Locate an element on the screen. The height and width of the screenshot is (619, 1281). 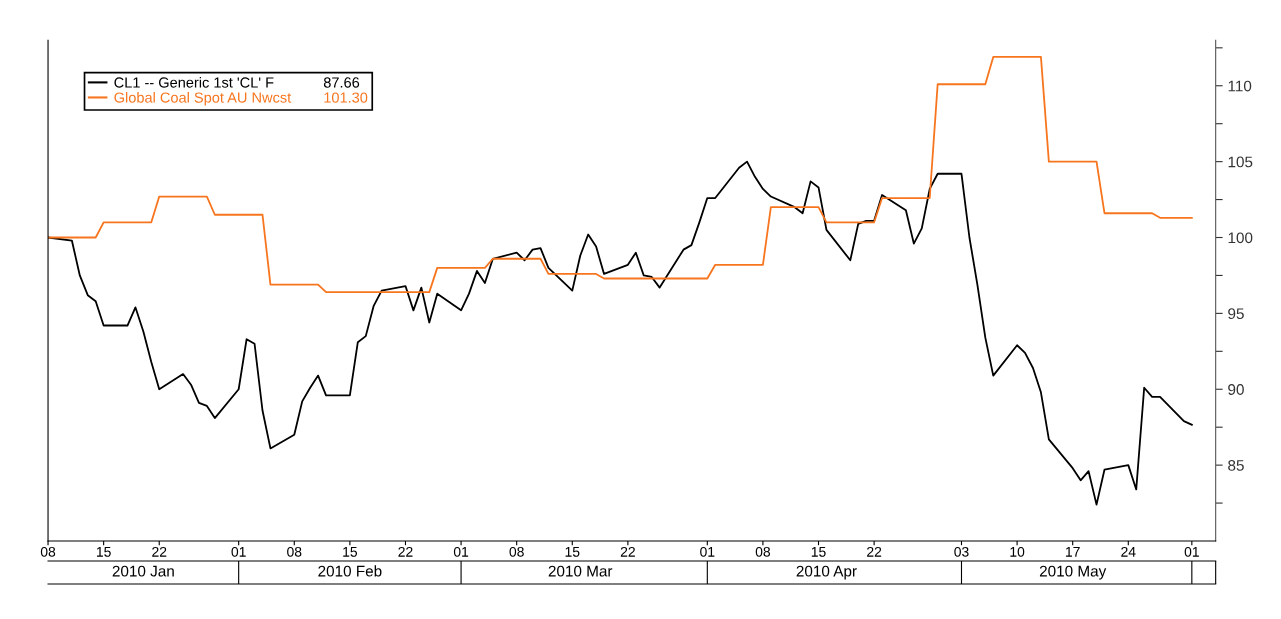
legend-label: CL1 -- Generic 1st 'CL' F is located at coordinates (194, 82).